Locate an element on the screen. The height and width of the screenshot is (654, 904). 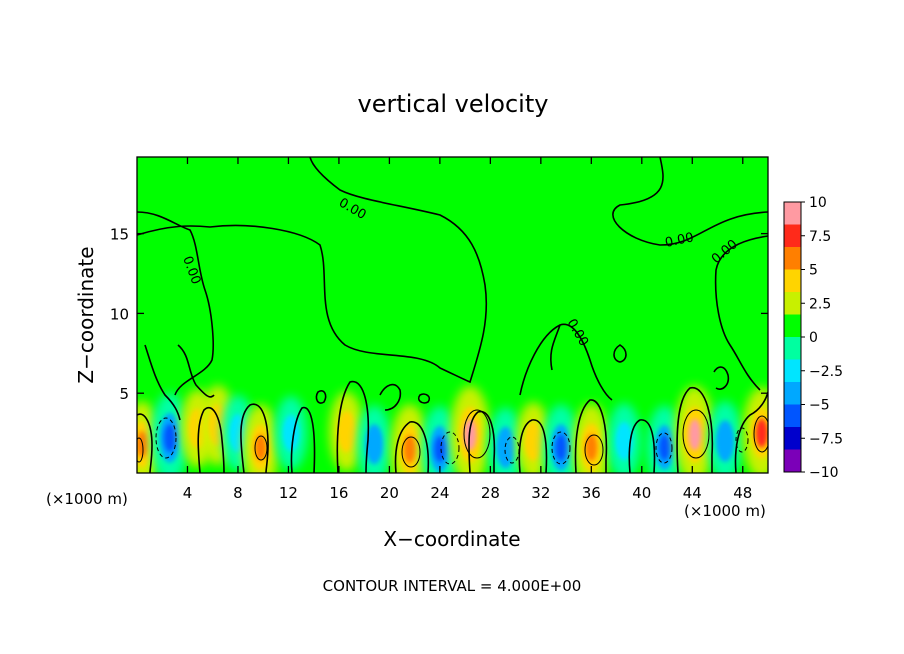
contour-line-pos-4-e is located at coordinates (760, 434).